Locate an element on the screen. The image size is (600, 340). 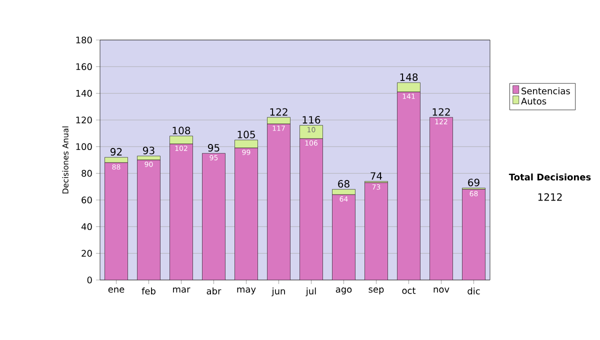
total-label: 92 is located at coordinates (116, 152).